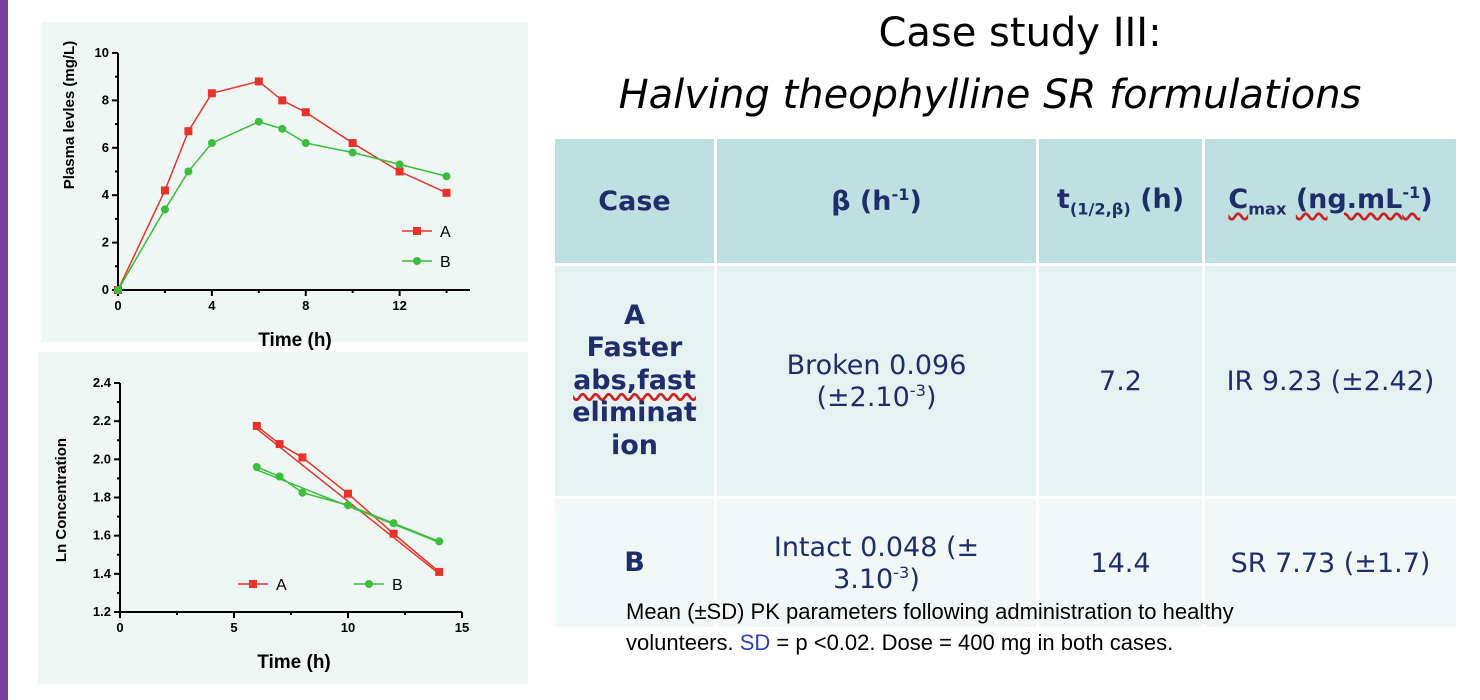 This screenshot has width=1480, height=700. Describe the element at coordinates (1330, 201) in the screenshot. I see `header-cmax: Cmax (ng.mL-1)` at that location.